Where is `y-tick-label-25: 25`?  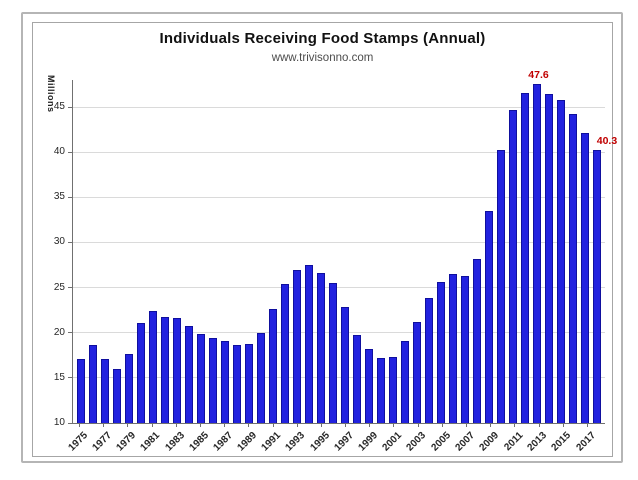 y-tick-label-25: 25 is located at coordinates (59, 287).